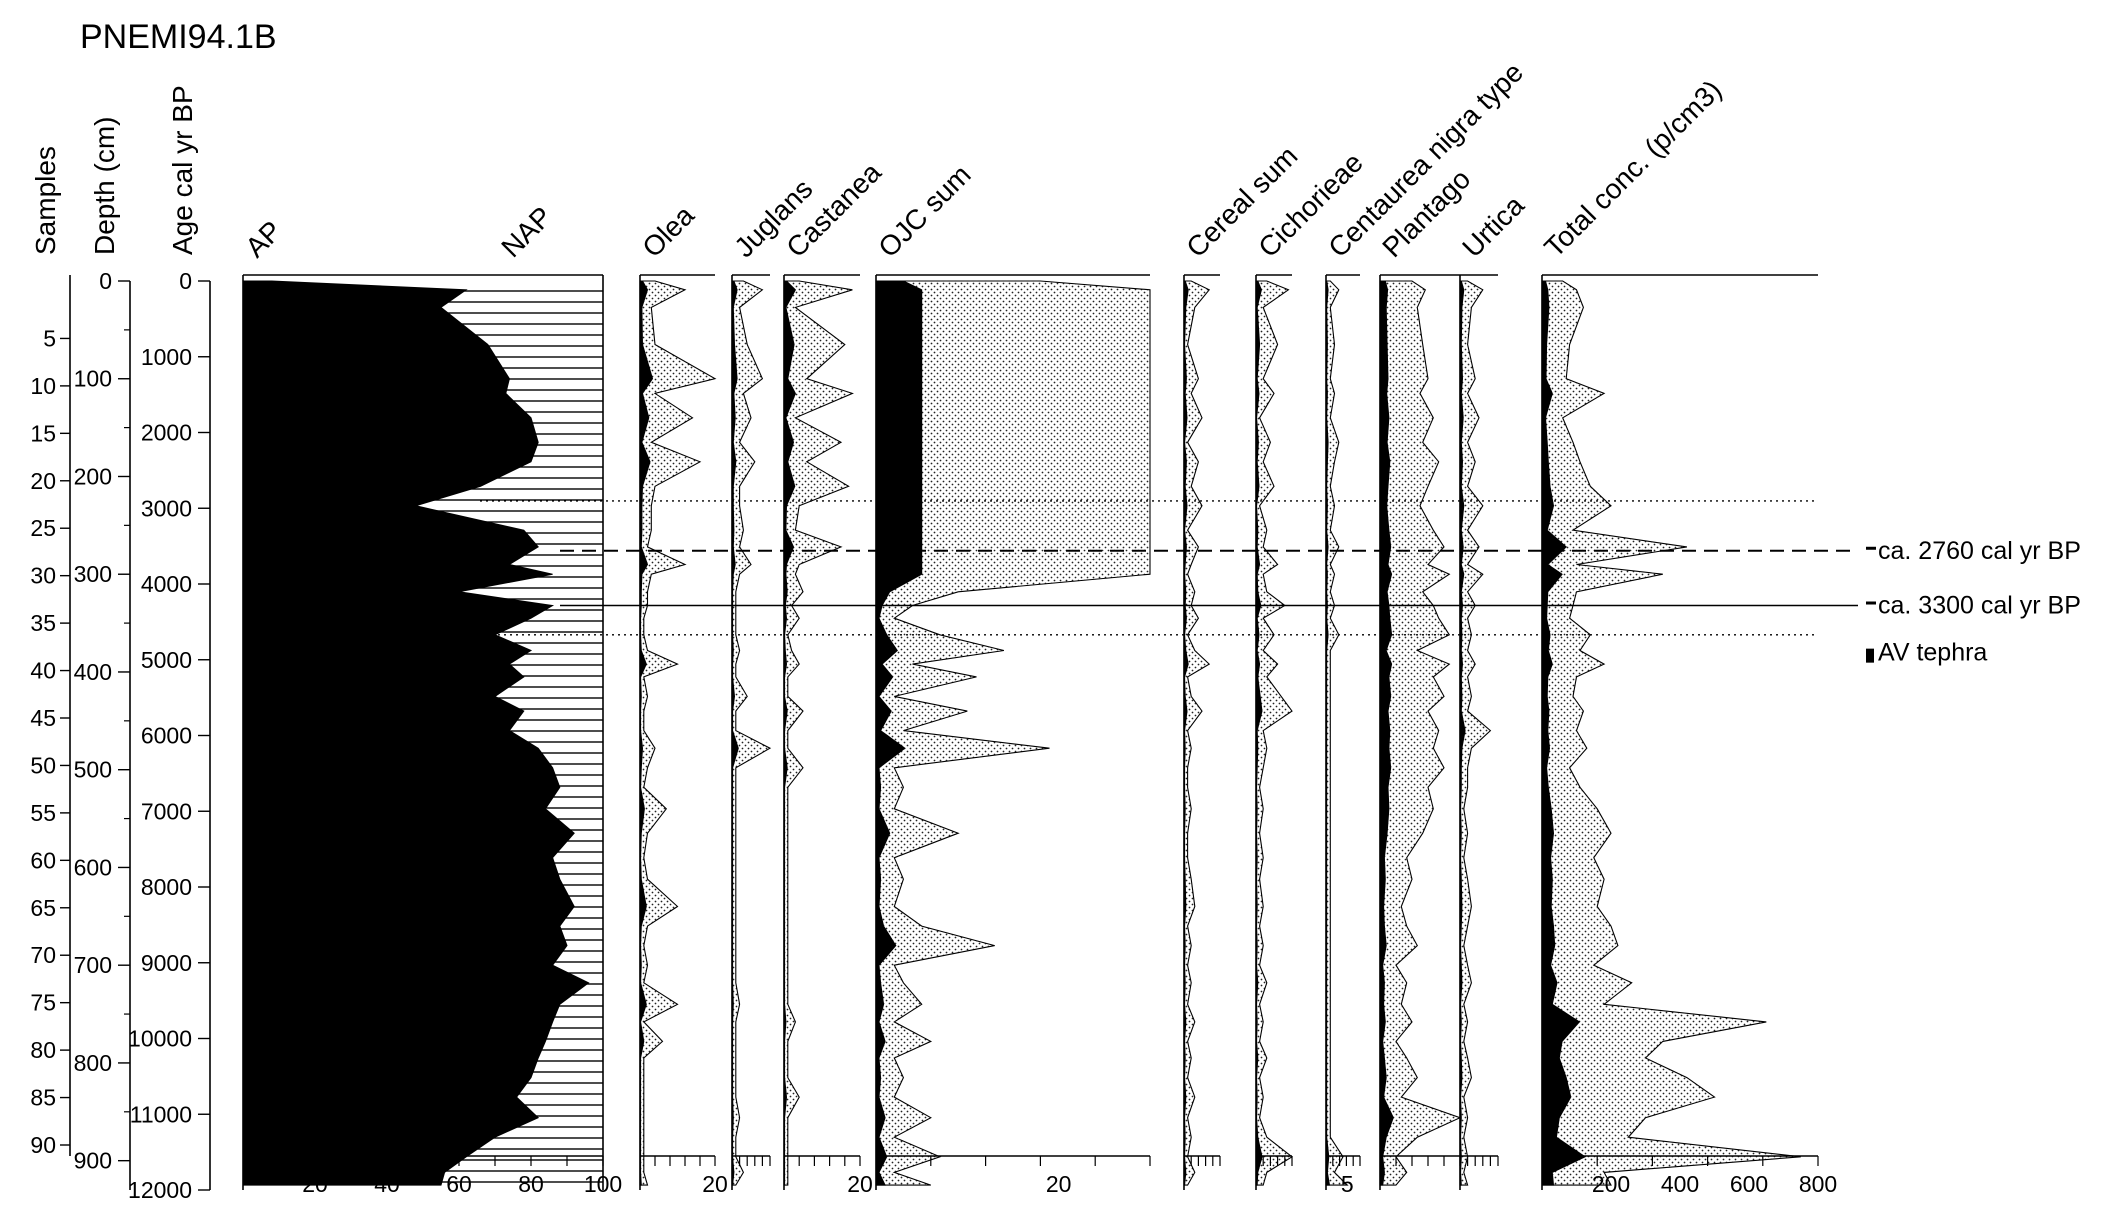 The height and width of the screenshot is (1211, 2120). Describe the element at coordinates (161, 1114) in the screenshot. I see `age-tick-label: 11000` at that location.